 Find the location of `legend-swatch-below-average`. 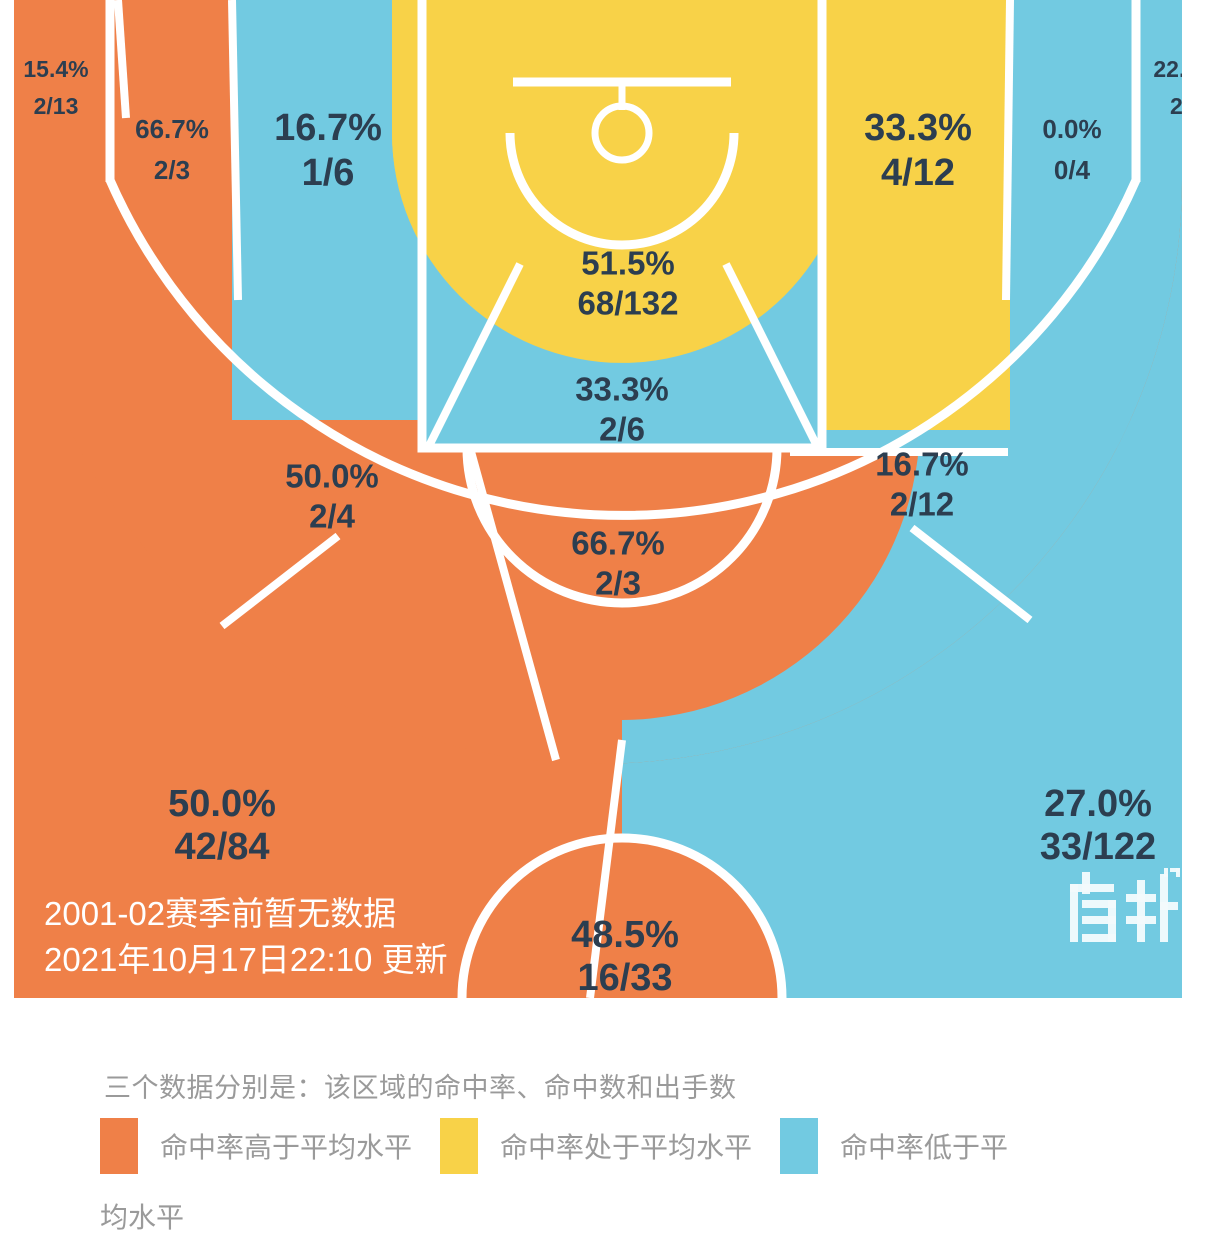

legend-swatch-below-average is located at coordinates (799, 1146).